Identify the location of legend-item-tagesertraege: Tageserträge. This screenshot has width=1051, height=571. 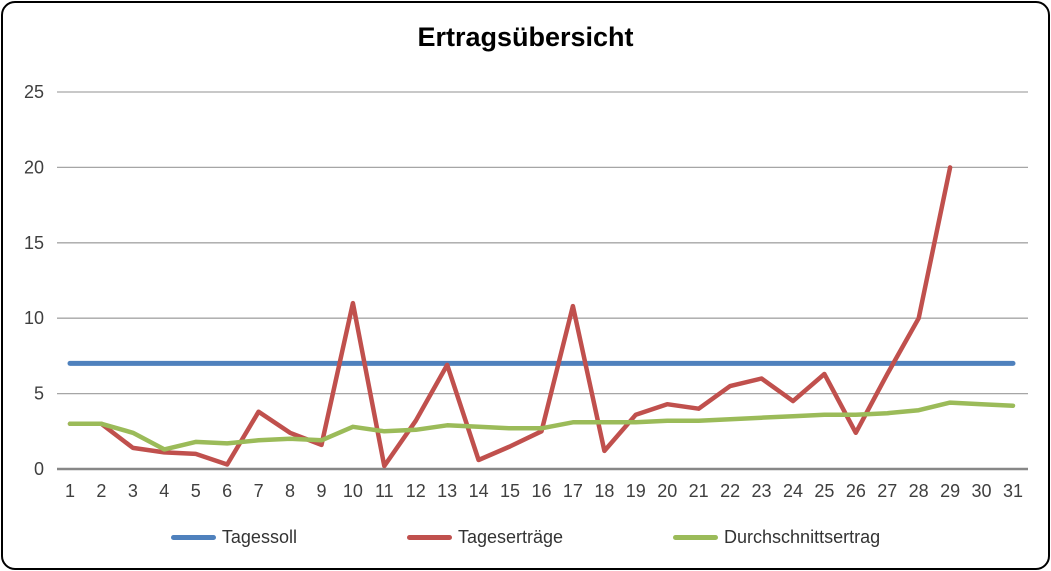
(485, 537).